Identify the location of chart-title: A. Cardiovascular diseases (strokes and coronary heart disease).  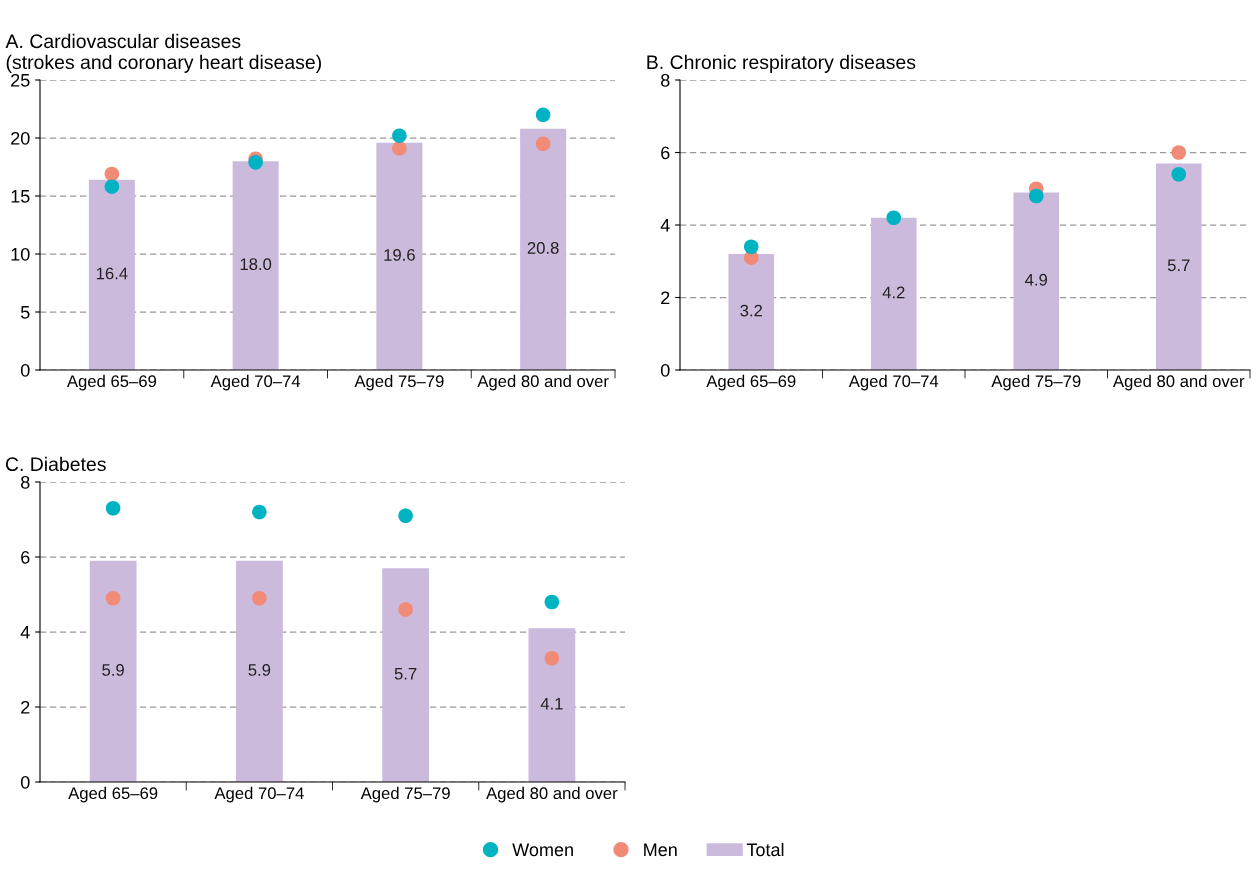
(163, 53).